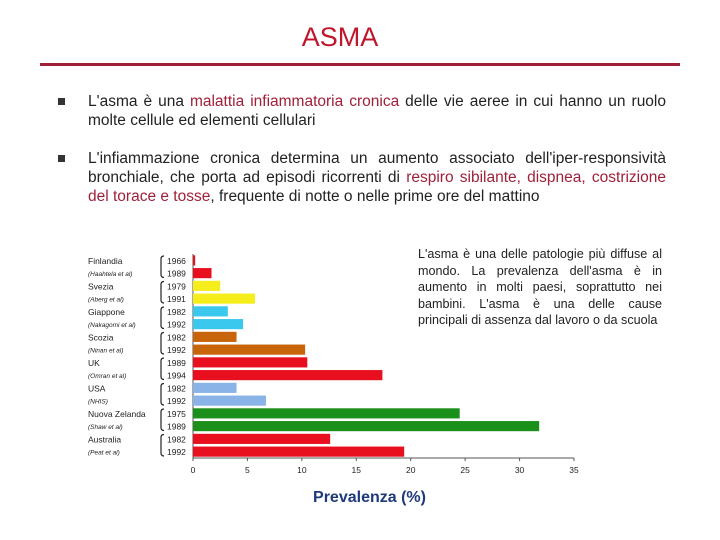 The height and width of the screenshot is (540, 720). What do you see at coordinates (105, 351) in the screenshot?
I see `source-label: (Ninan et al)` at bounding box center [105, 351].